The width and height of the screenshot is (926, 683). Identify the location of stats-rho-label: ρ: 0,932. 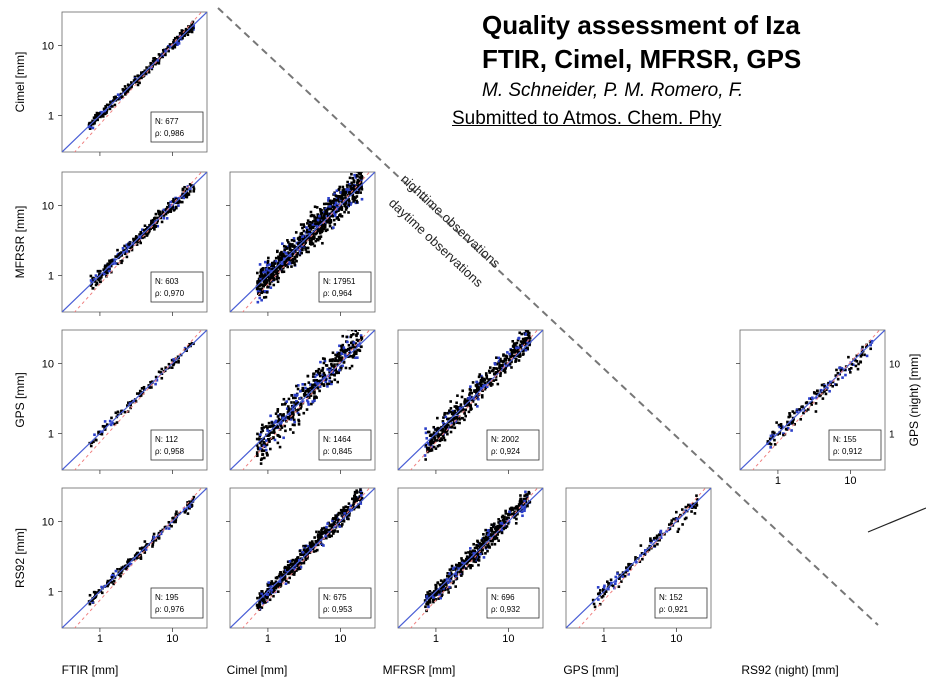
(506, 609).